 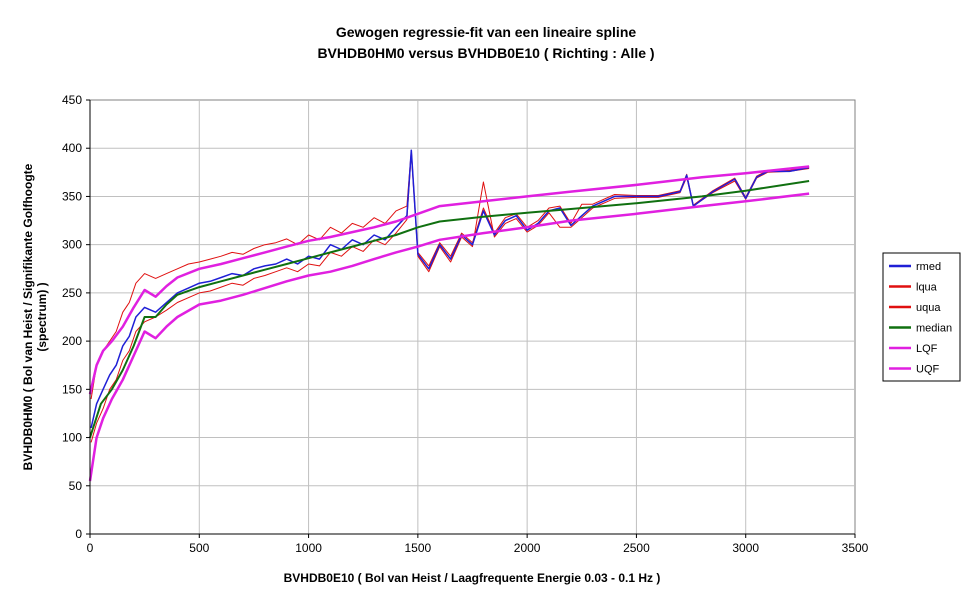 I want to click on legend-label: rmed, so click(x=928, y=267).